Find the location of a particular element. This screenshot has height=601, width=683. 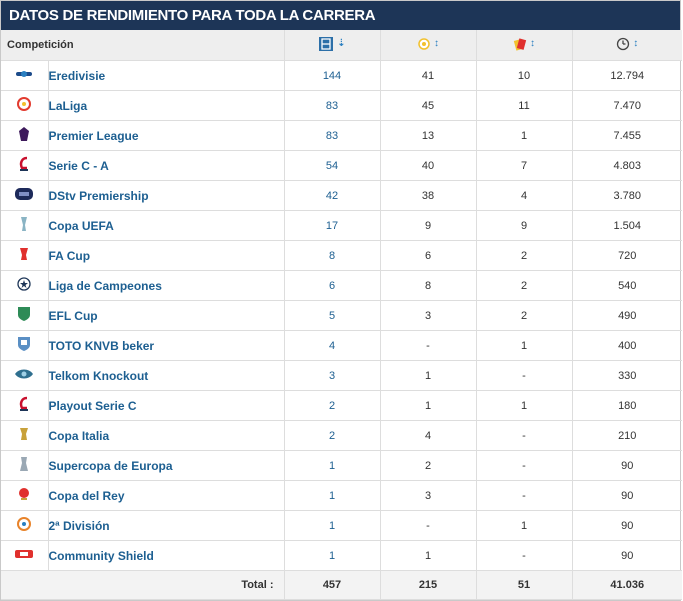

champions-league-logo-icon is located at coordinates (24, 285).